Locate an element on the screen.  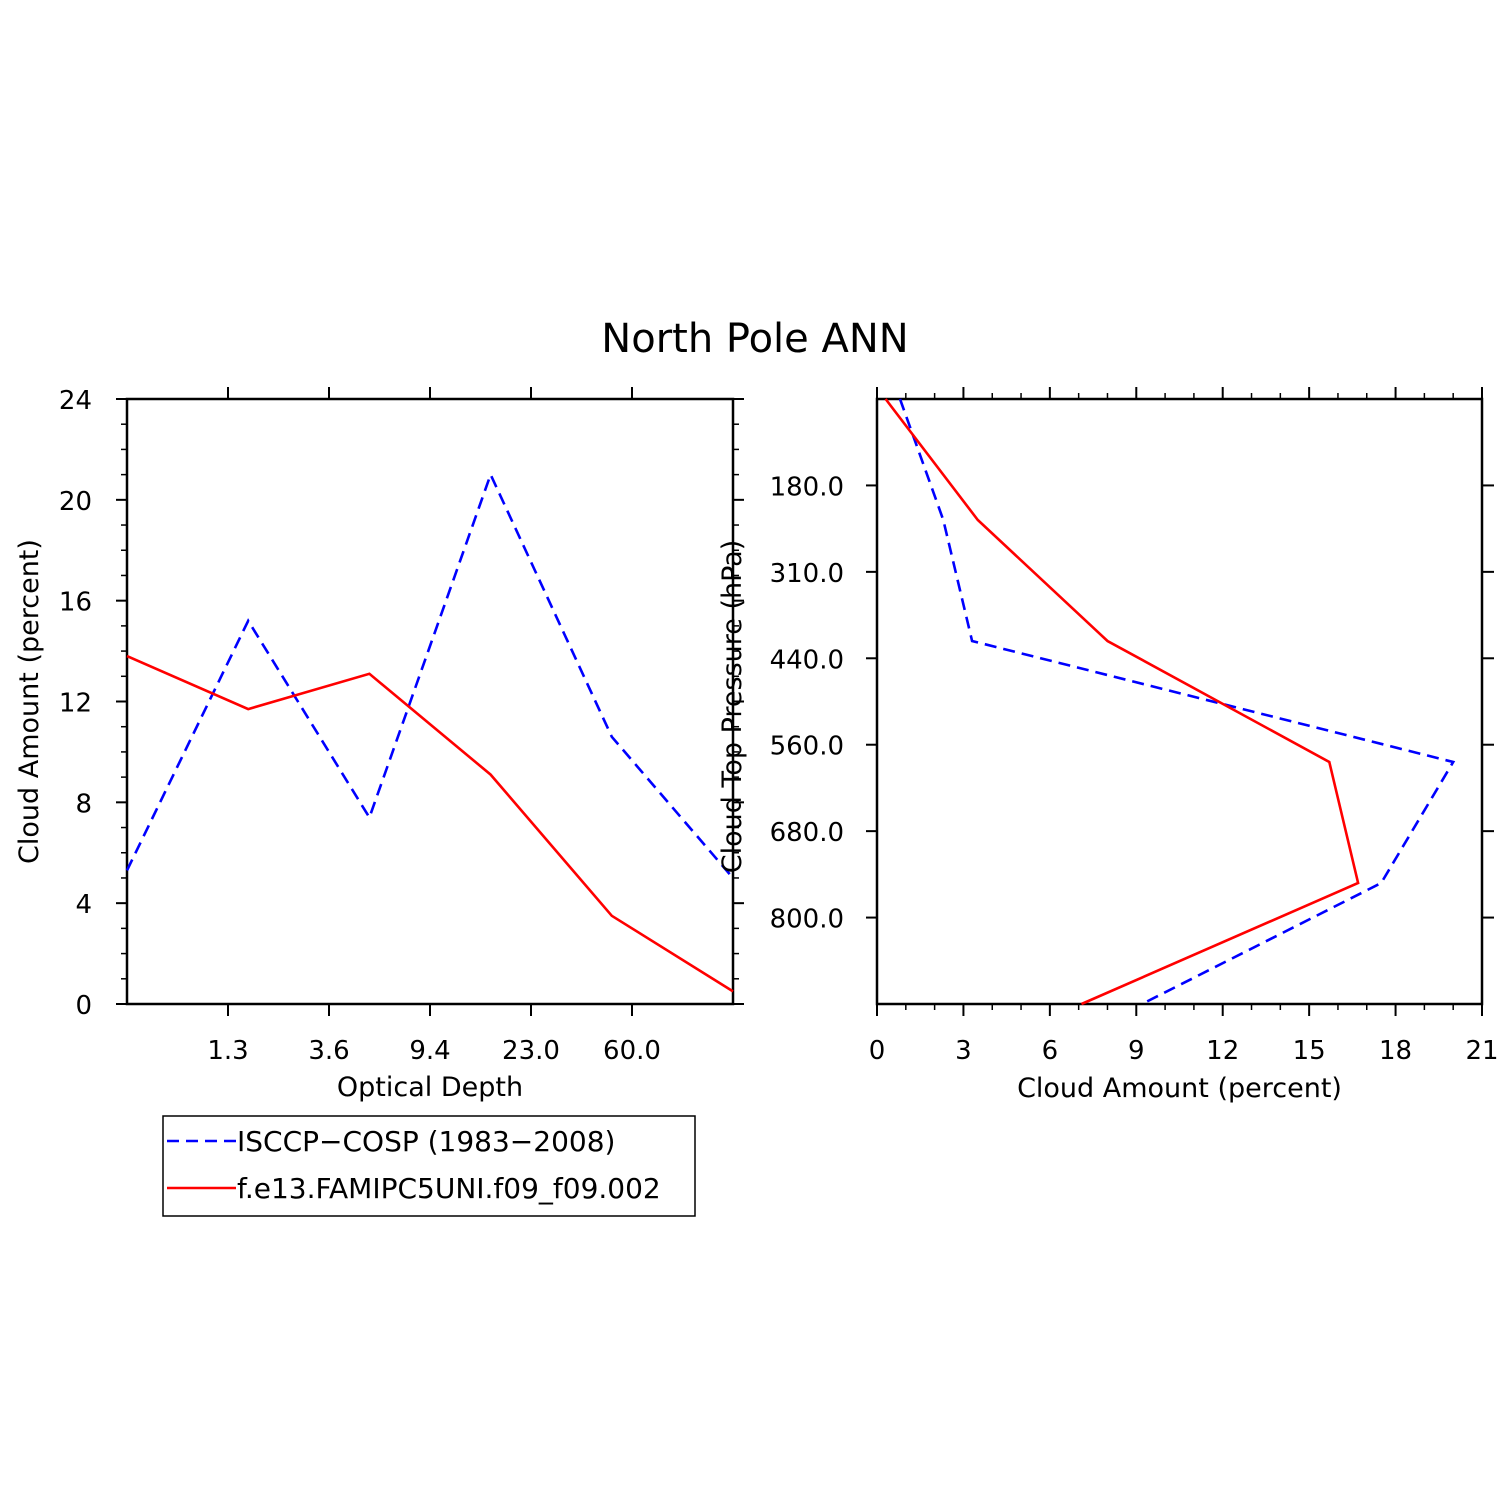
figure-title: North Pole ANN is located at coordinates (754, 339).